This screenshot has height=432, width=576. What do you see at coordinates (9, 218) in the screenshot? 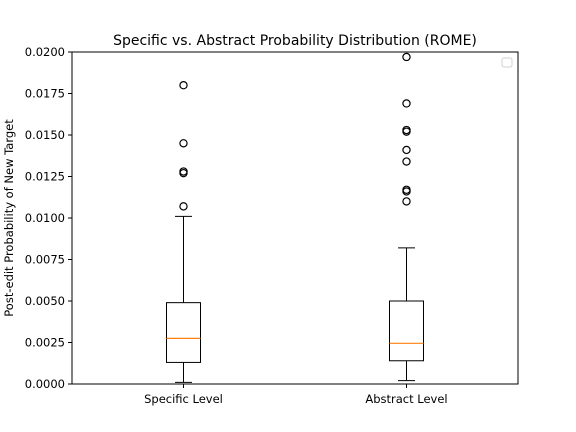
I see `y-axis-label: Post-edit Probability of New Target` at bounding box center [9, 218].